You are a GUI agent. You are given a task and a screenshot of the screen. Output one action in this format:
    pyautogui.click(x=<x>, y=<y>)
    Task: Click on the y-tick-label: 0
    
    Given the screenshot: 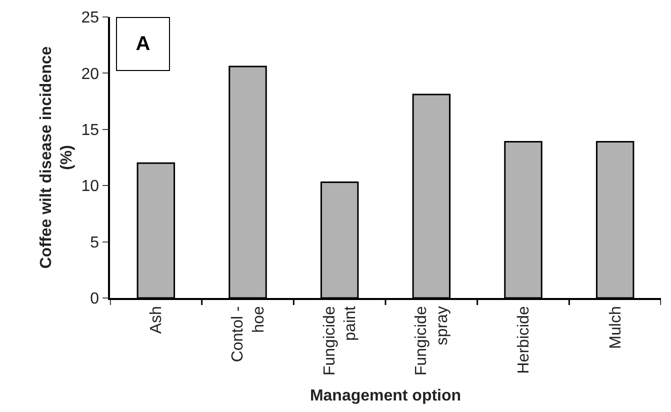 What is the action you would take?
    pyautogui.click(x=95, y=299)
    